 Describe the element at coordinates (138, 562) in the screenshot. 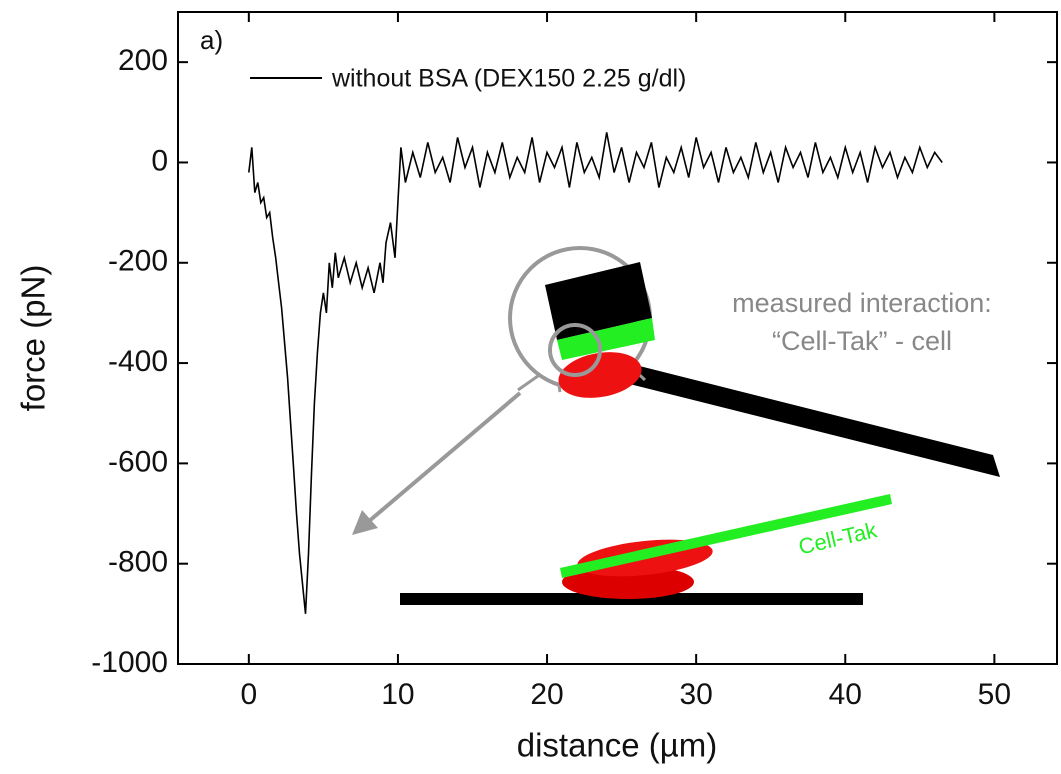

I see `y-tick-label: -800` at that location.